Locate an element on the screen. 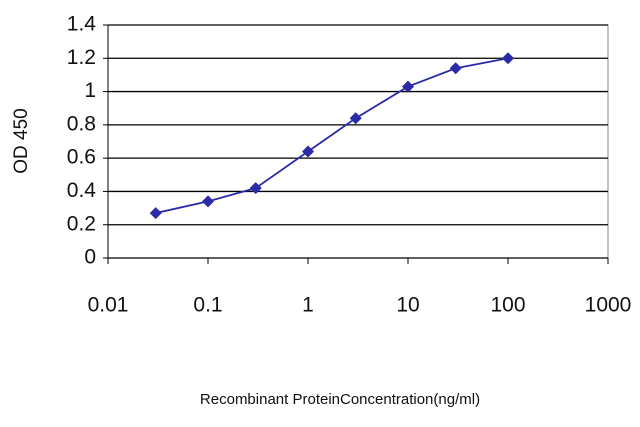  x-tick-label: 1000 is located at coordinates (608, 305).